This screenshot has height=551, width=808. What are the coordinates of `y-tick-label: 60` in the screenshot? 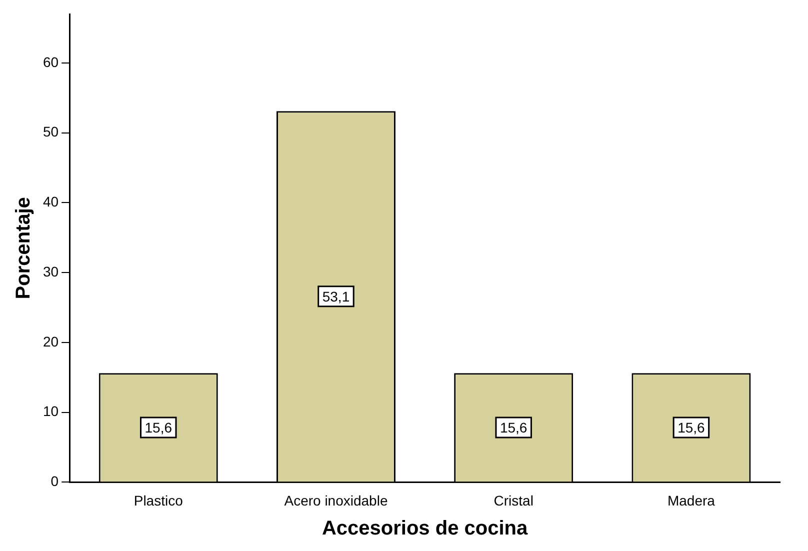 It's located at (50, 62).